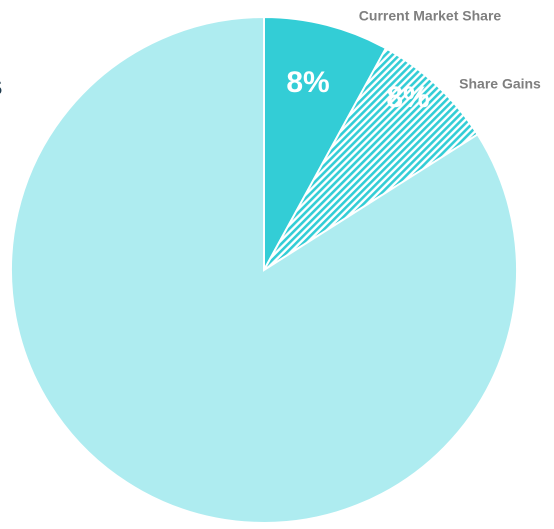 The width and height of the screenshot is (554, 529). Describe the element at coordinates (325, 143) in the screenshot. I see `pie-slice` at that location.